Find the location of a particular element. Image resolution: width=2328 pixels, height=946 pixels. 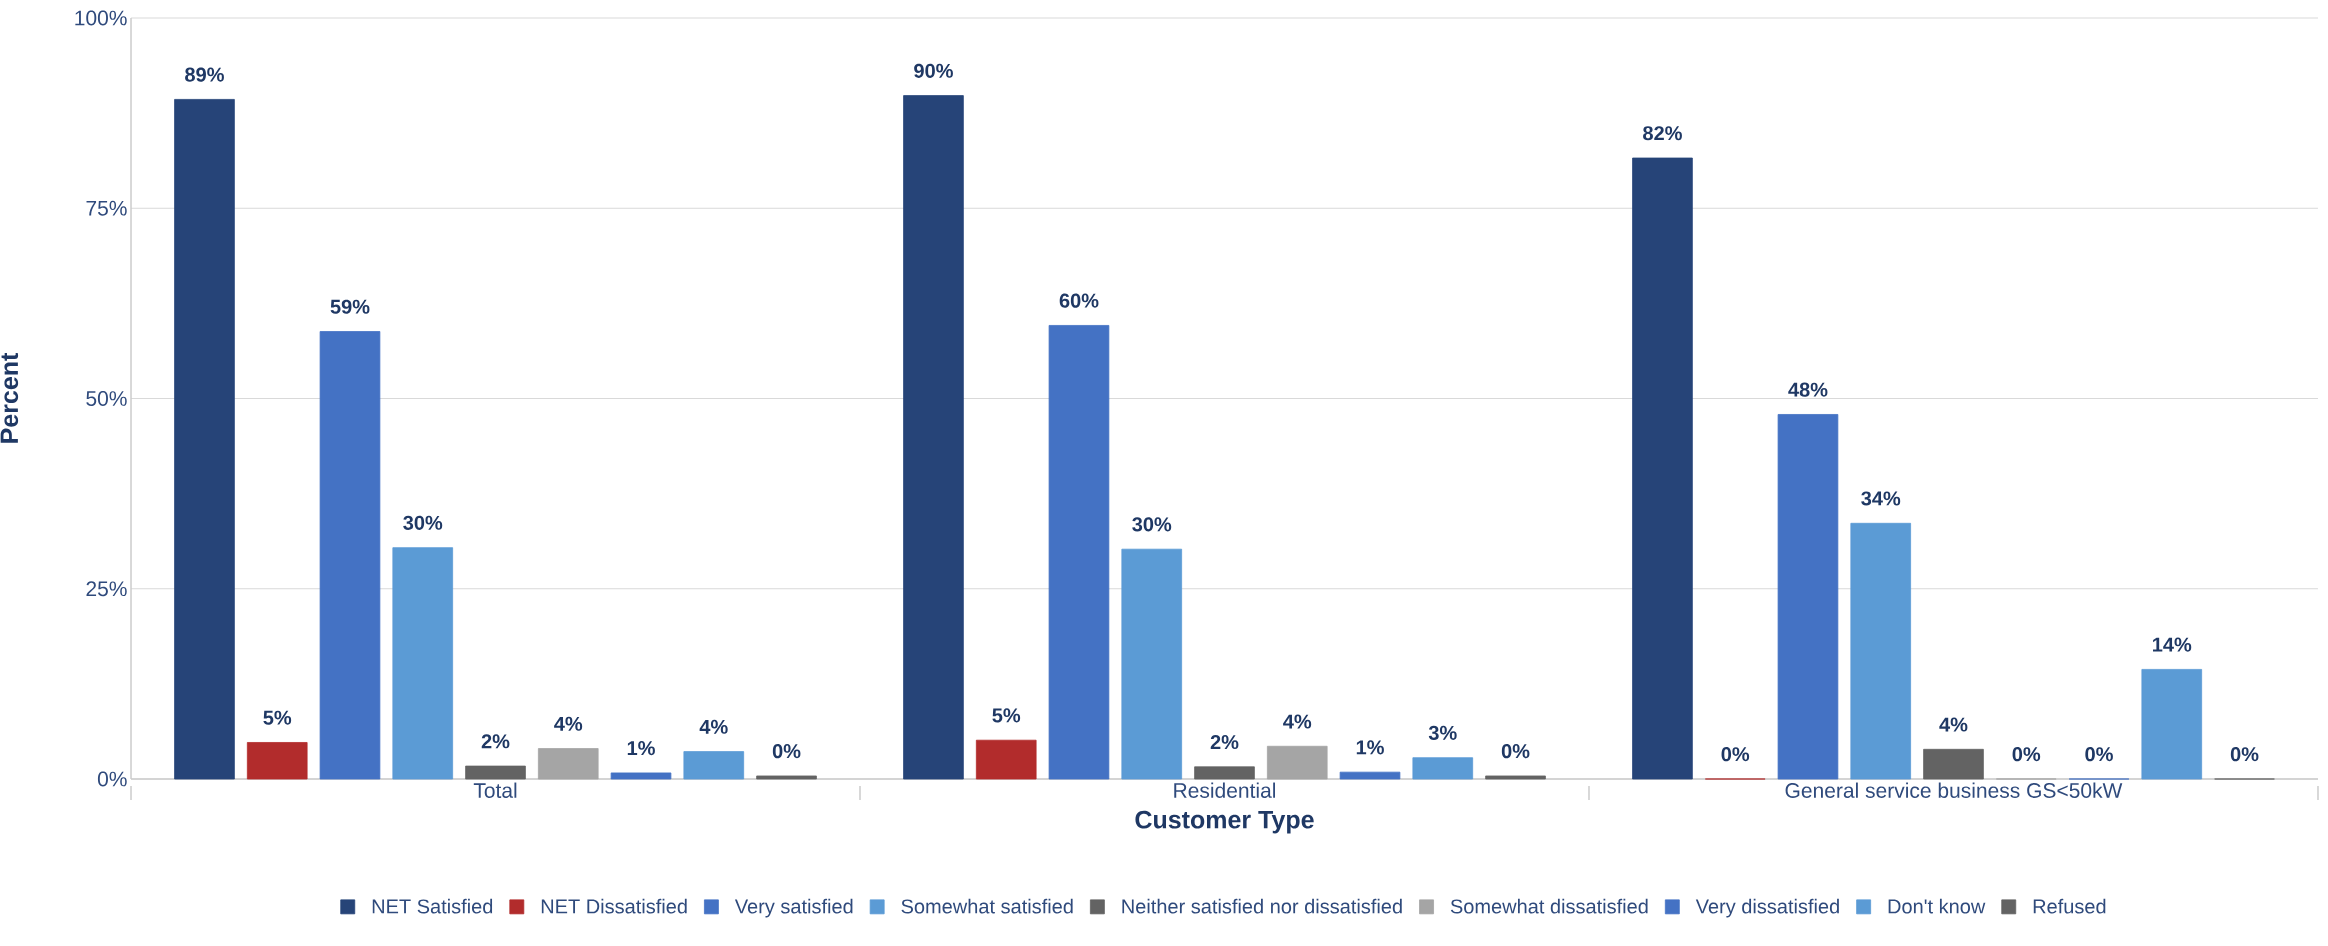

legend-label: NET Dissatisfied is located at coordinates (614, 906).